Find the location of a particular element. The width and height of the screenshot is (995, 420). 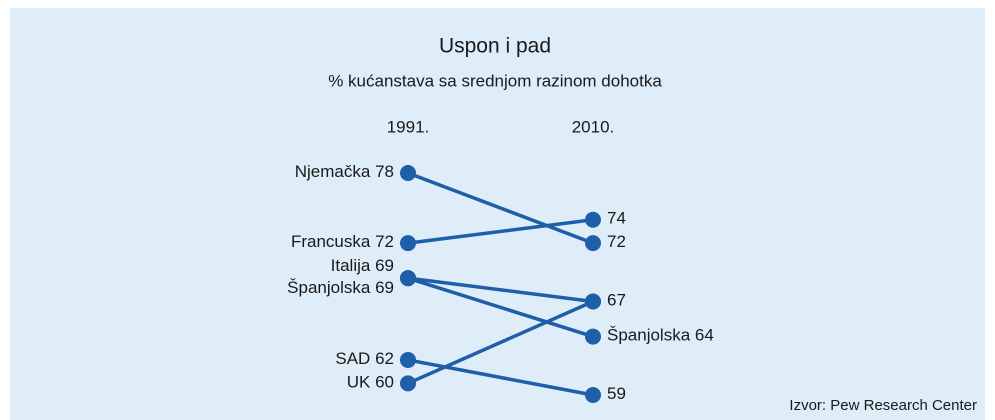

start-value: 60 is located at coordinates (384, 382).